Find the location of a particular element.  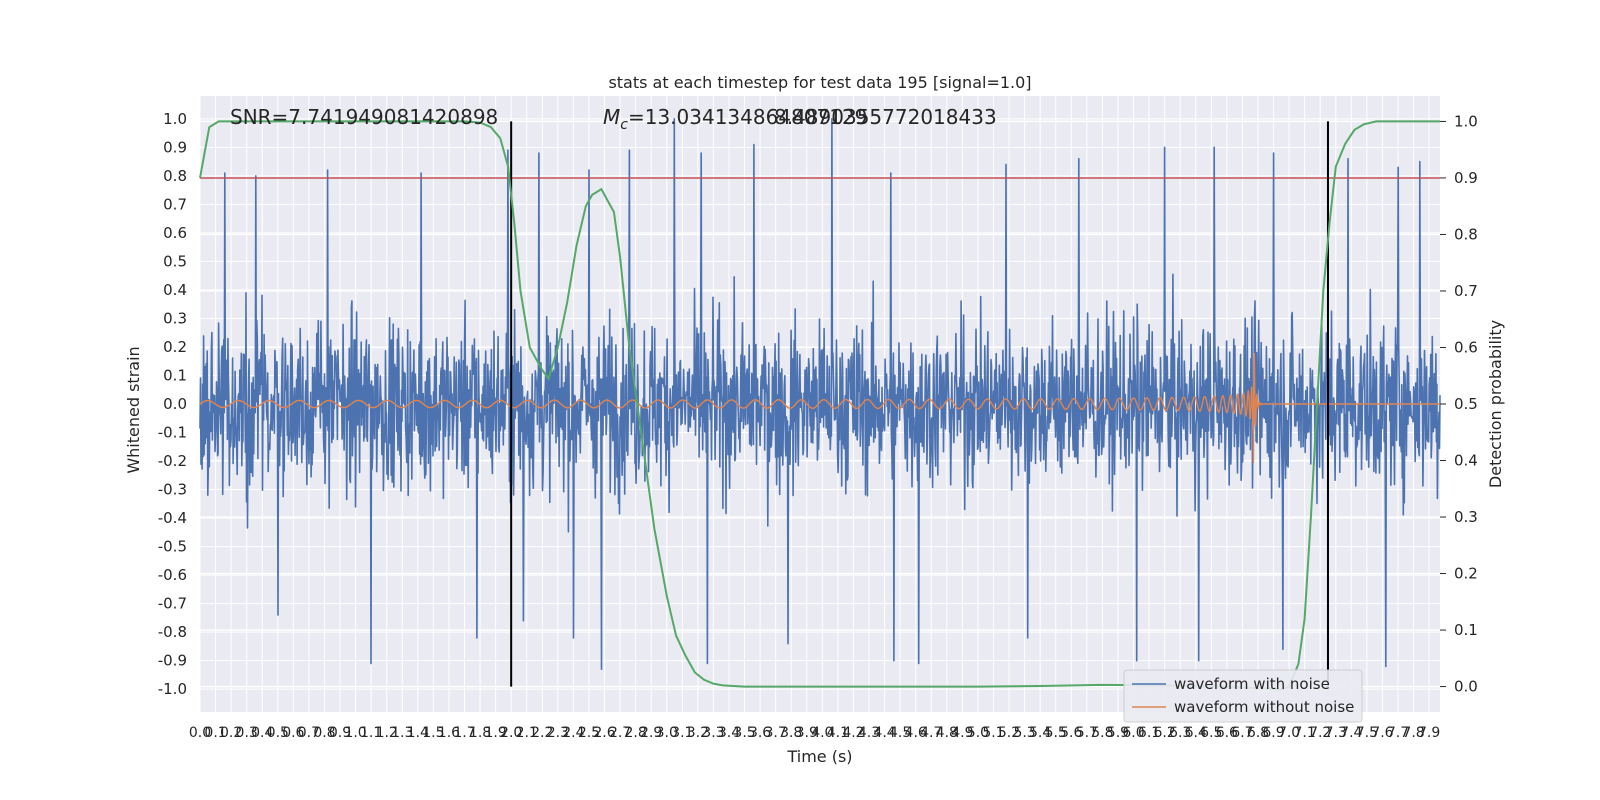

x-tick-label: 1.4 is located at coordinates (418, 733).